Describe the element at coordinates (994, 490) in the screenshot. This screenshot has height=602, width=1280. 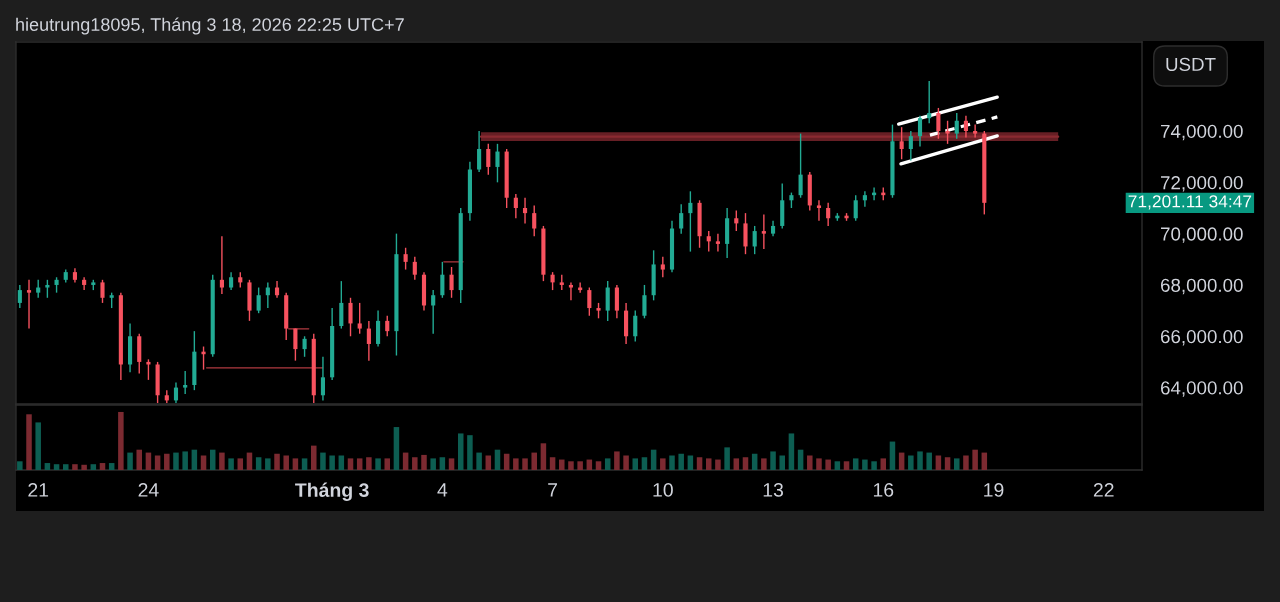
I see `x-tick-label: 19` at that location.